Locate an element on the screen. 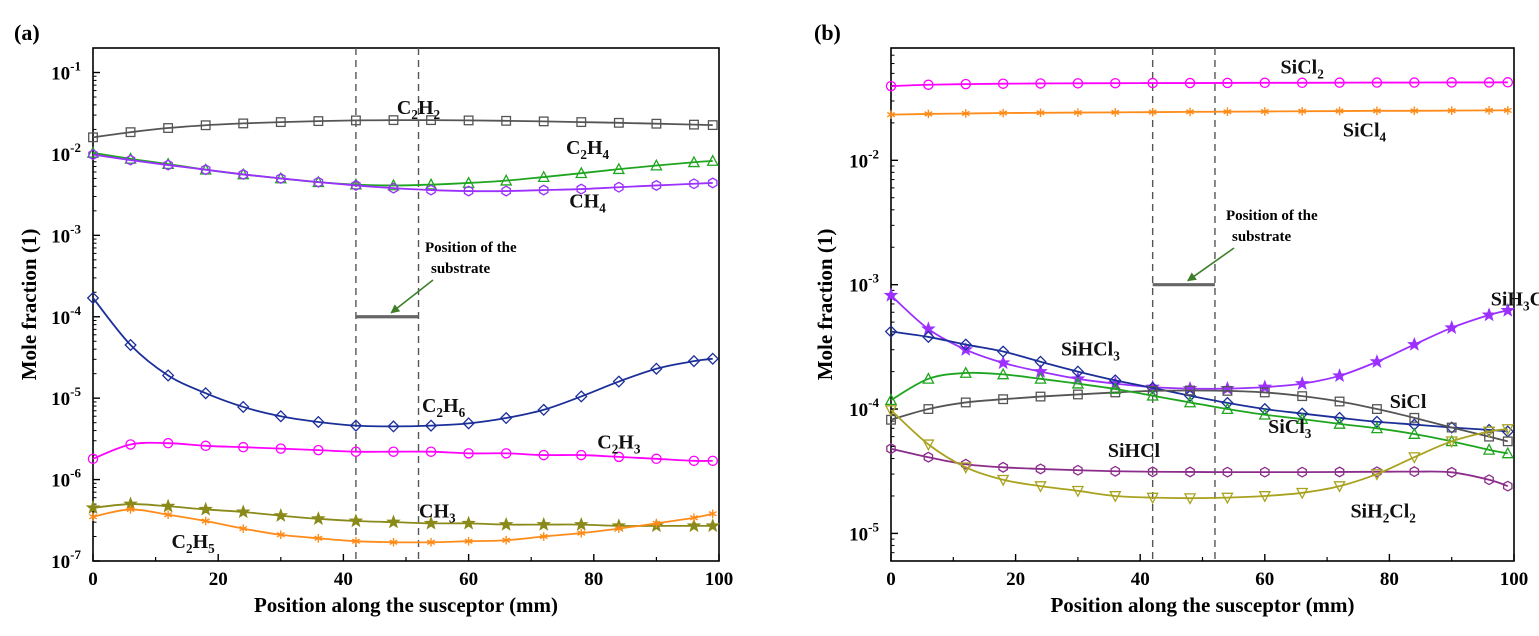 The width and height of the screenshot is (1539, 636). series-ch3 is located at coordinates (403, 514).